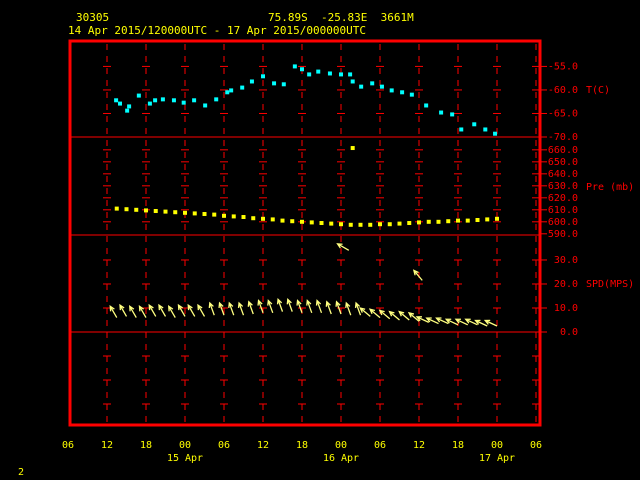 This screenshot has height=480, width=640. Describe the element at coordinates (563, 186) in the screenshot. I see `y-tick-label: 630.0` at that location.